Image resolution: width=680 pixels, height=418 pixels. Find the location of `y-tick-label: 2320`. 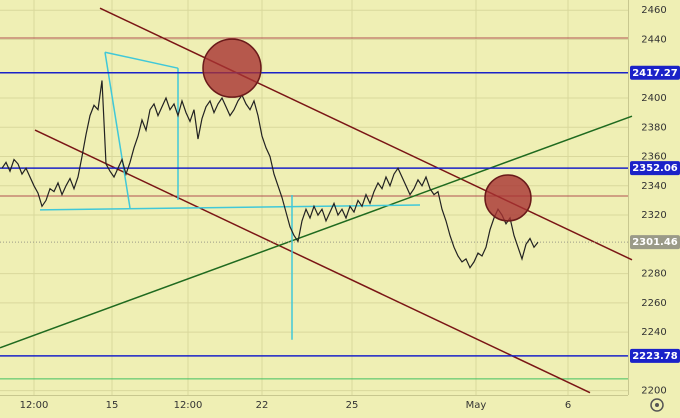

y-tick-label: 2320 is located at coordinates (653, 215).